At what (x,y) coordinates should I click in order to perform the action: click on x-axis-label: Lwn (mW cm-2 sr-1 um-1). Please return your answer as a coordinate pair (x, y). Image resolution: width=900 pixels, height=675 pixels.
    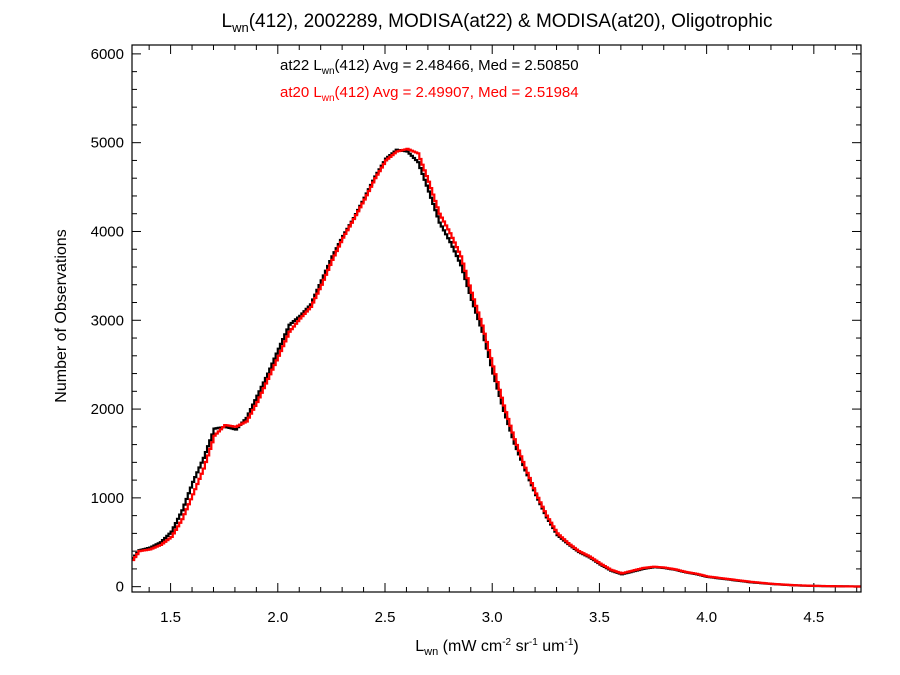
    Looking at the image, I should click on (496, 647).